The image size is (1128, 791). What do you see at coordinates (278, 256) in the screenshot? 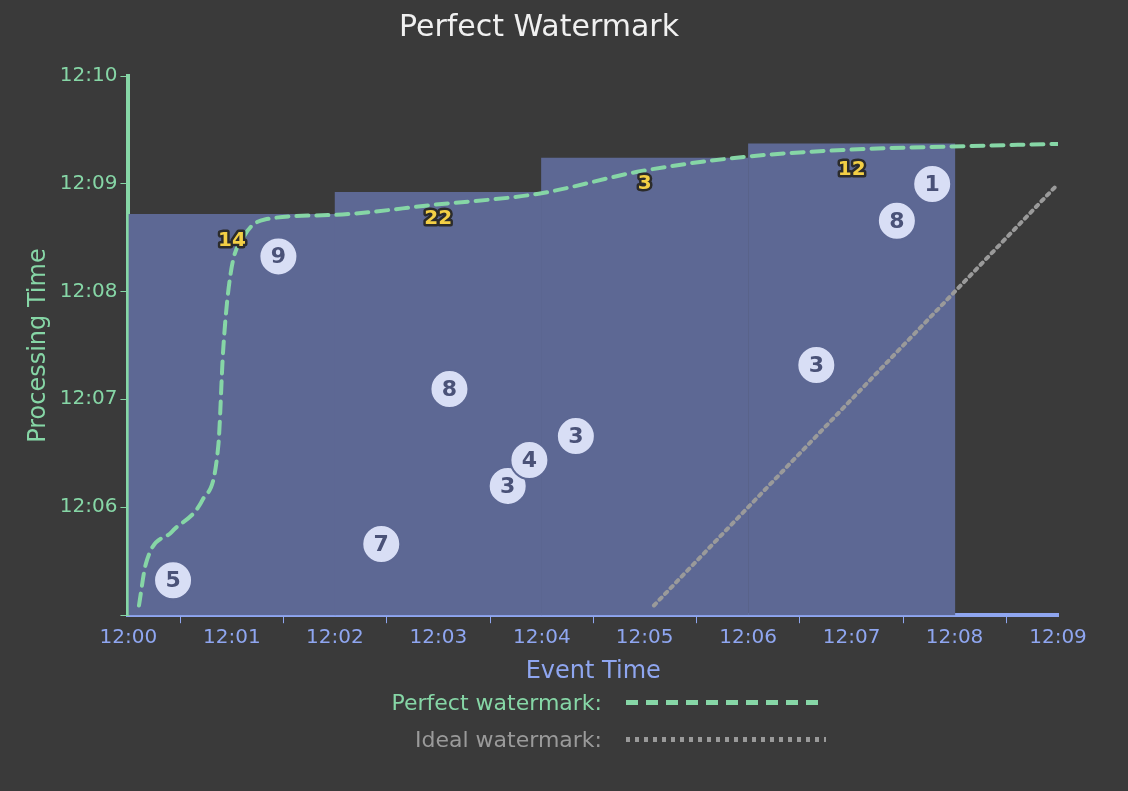
I see `annotation: 9` at bounding box center [278, 256].